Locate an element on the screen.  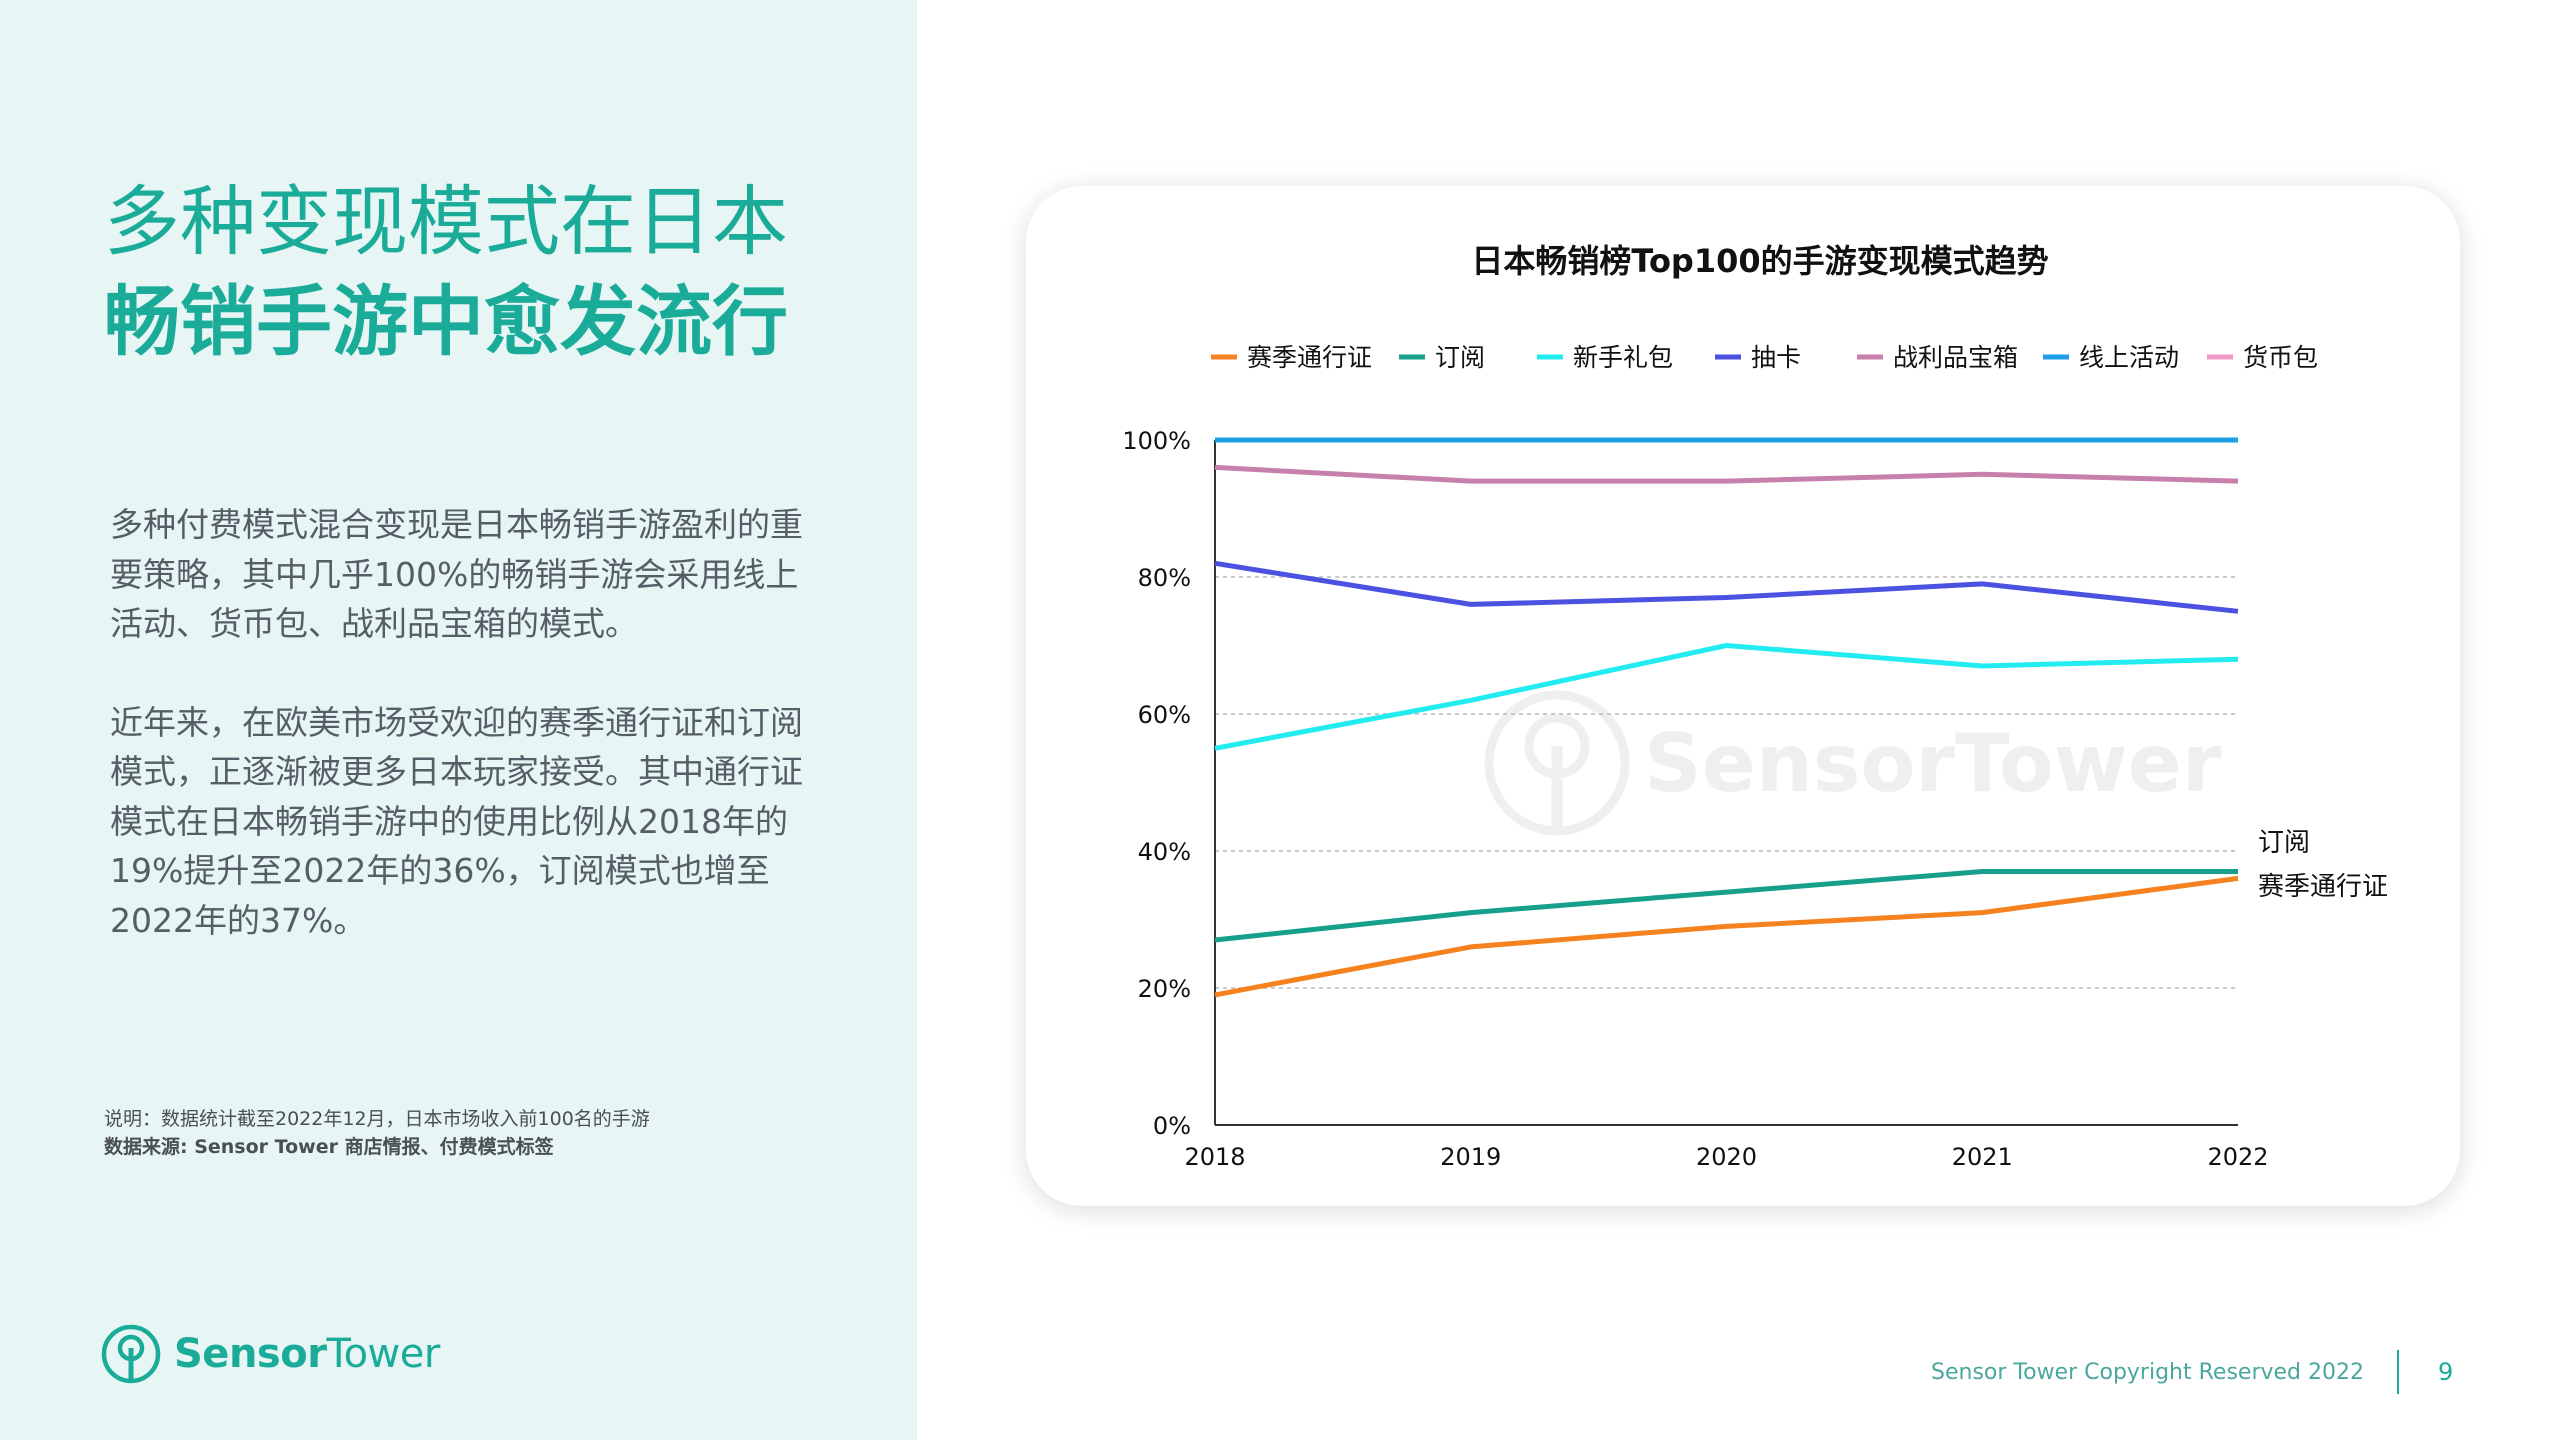
legend-item: 订阅 is located at coordinates (1442, 357).